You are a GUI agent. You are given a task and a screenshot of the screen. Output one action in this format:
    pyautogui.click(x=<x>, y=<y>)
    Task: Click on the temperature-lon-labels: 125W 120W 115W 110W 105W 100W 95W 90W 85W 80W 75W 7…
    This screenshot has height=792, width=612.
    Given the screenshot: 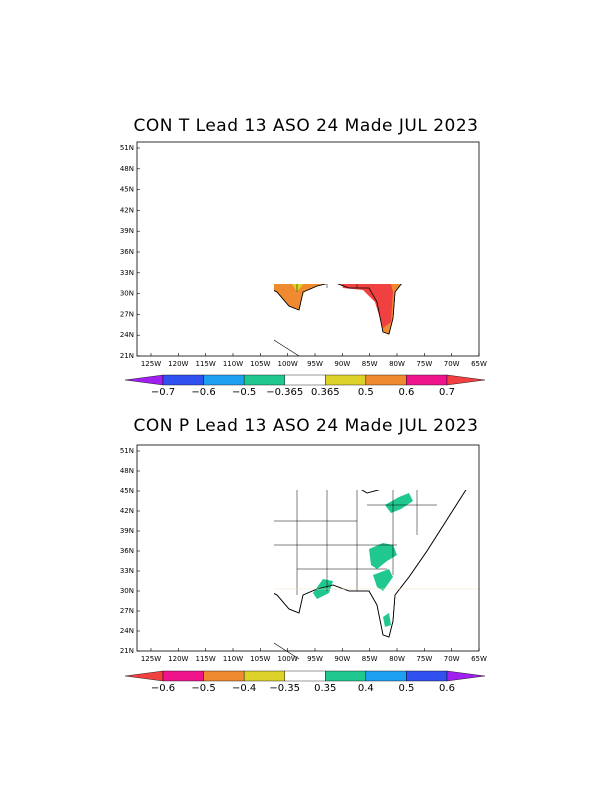 What is the action you would take?
    pyautogui.click(x=314, y=360)
    